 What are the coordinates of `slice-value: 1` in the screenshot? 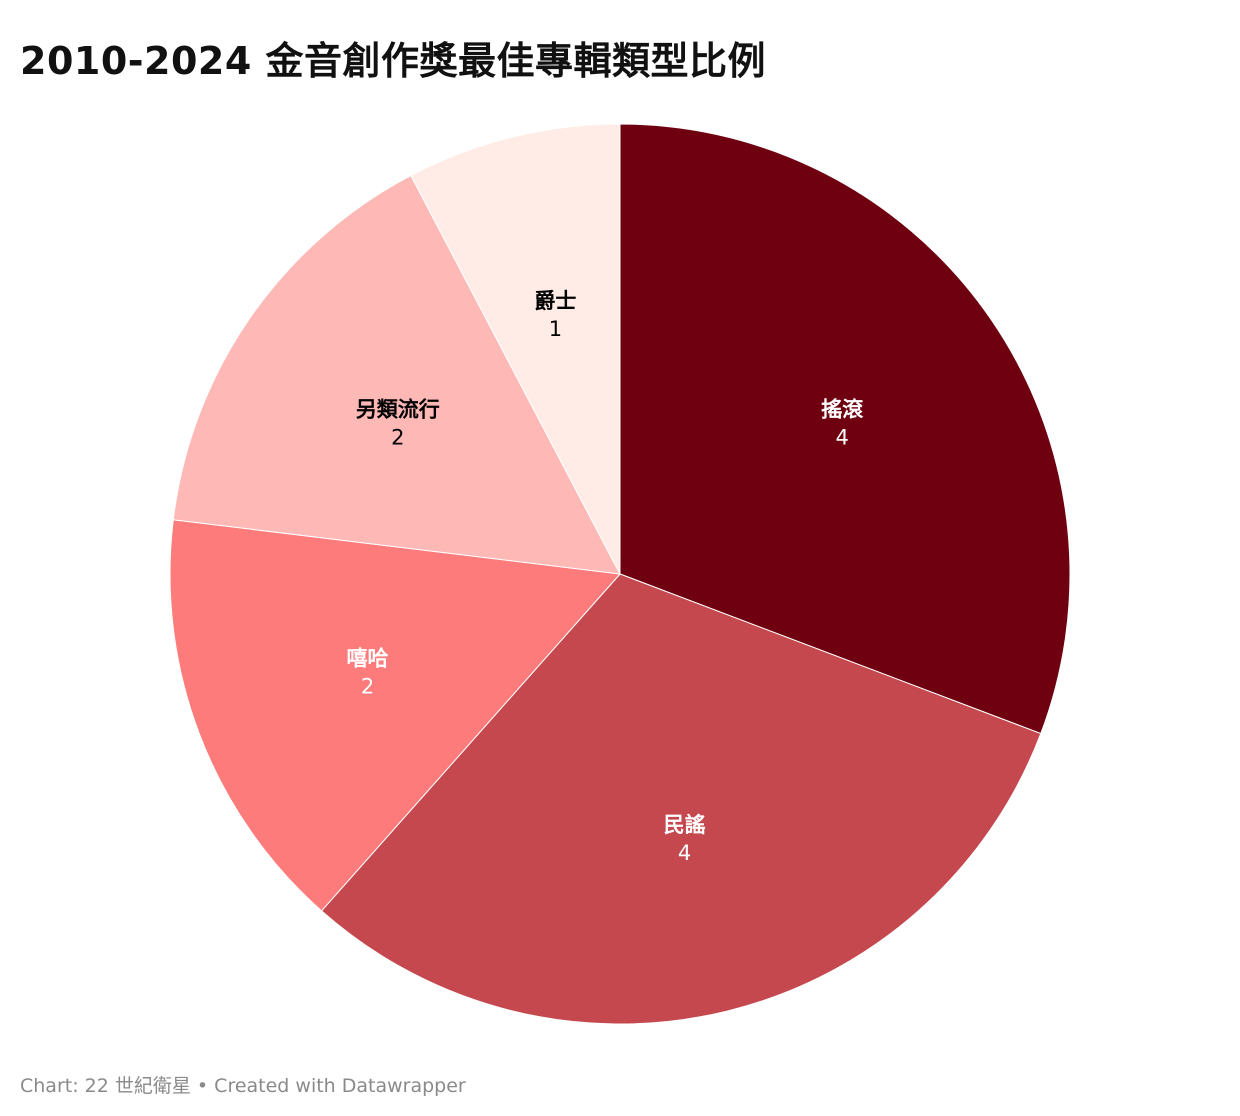 It's located at (555, 329).